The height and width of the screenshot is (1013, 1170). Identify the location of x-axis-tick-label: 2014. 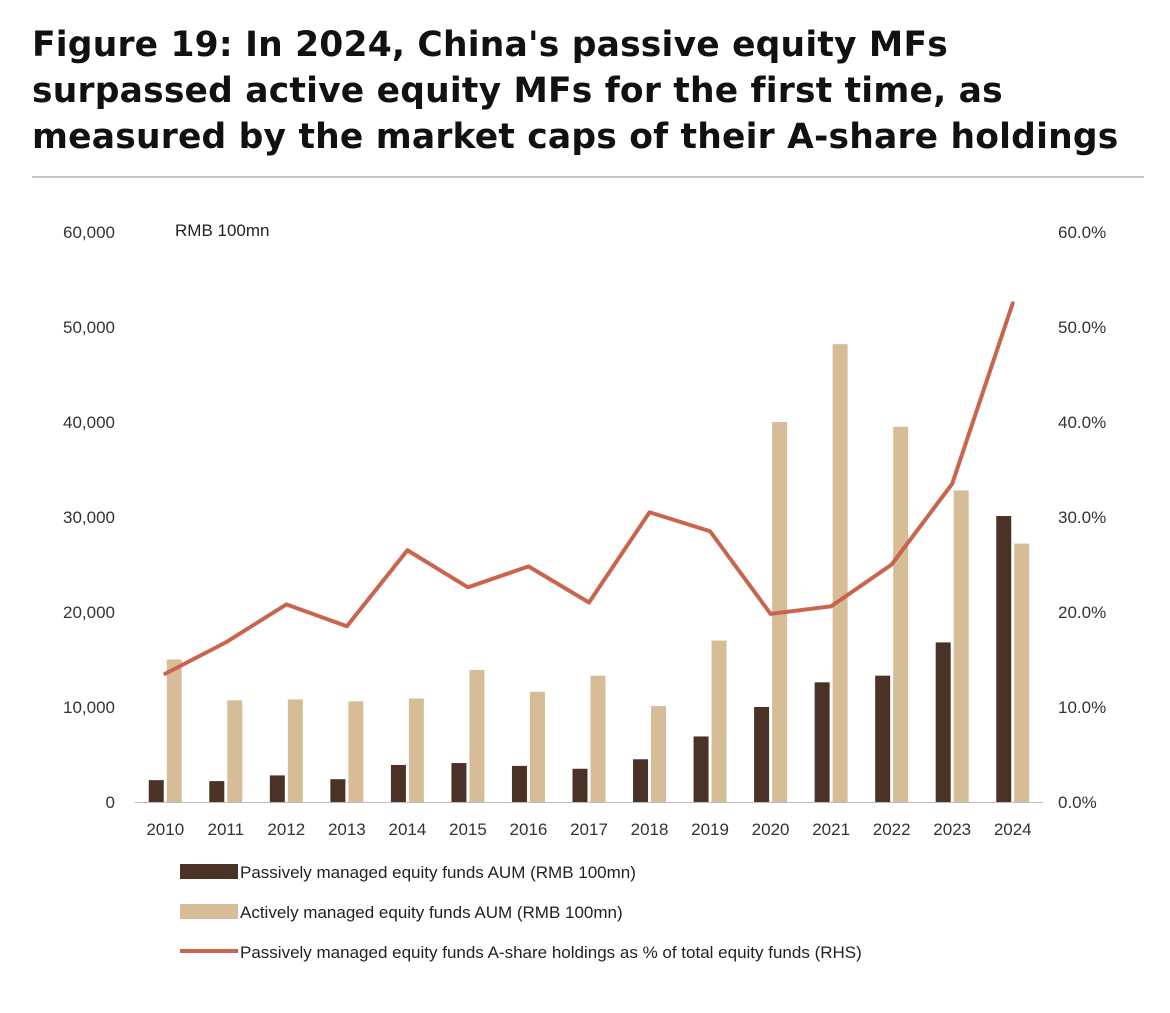
(407, 829).